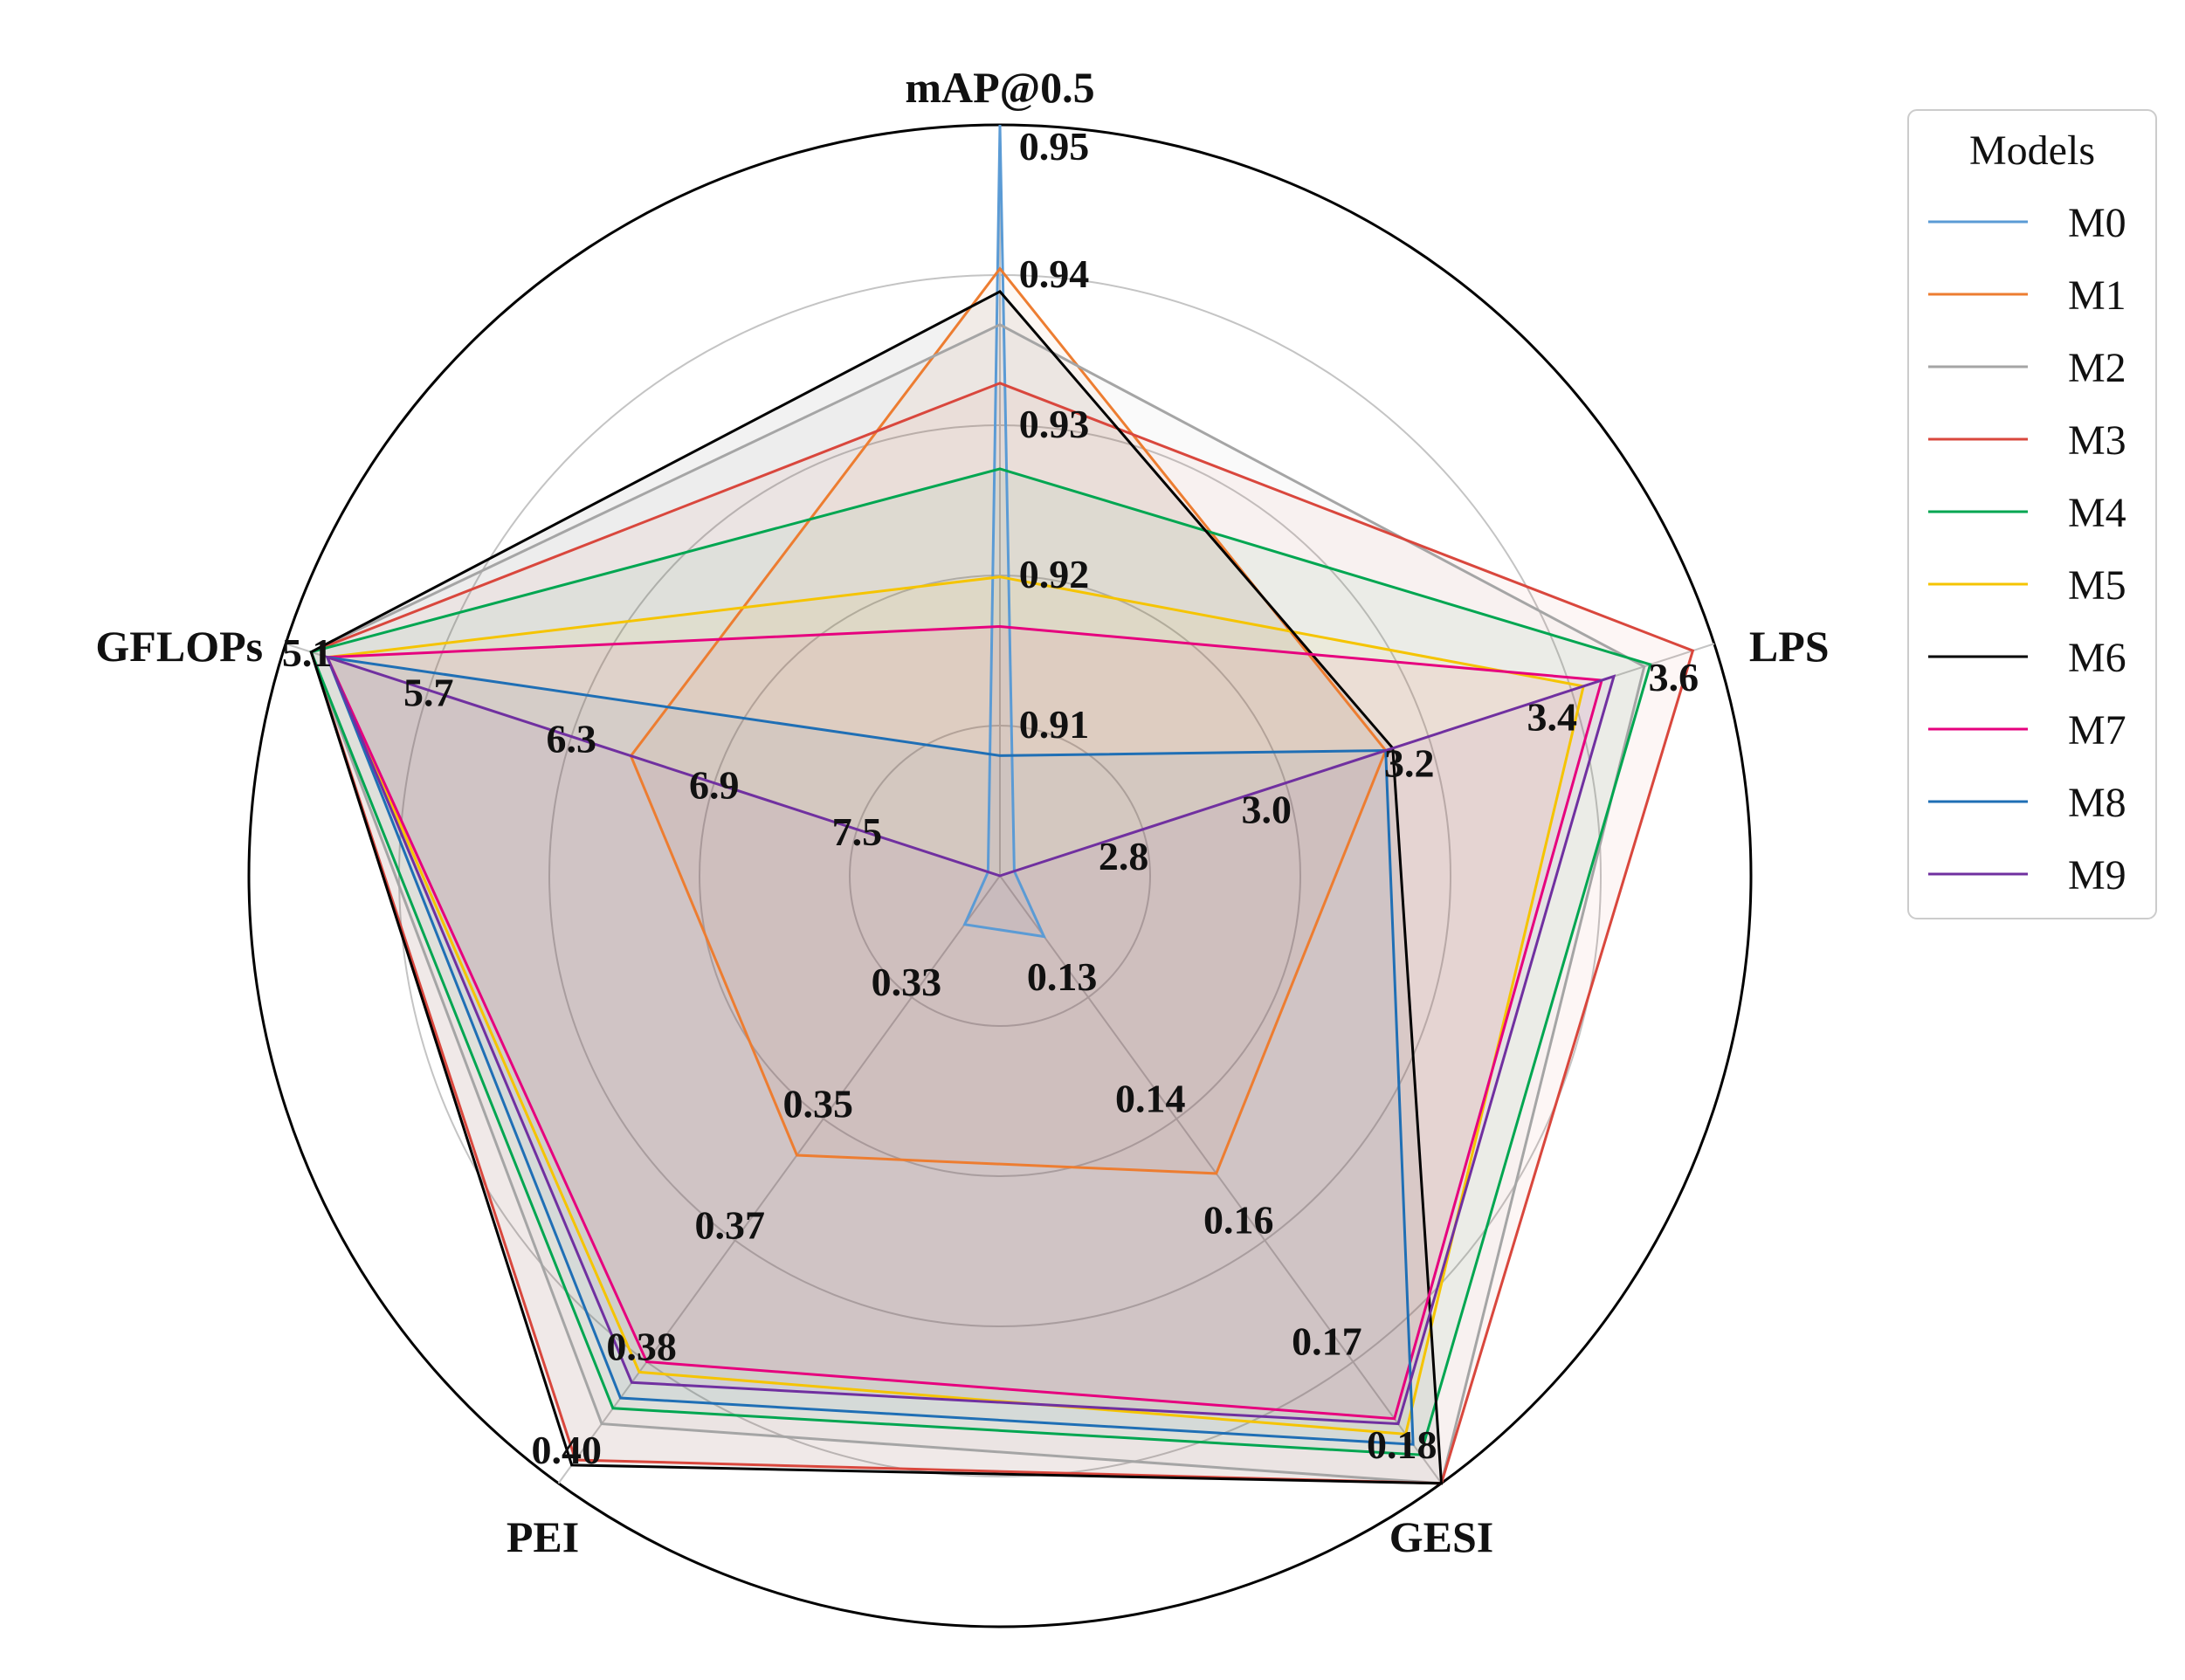  Describe the element at coordinates (1409, 763) in the screenshot. I see `tick-label: 3.2` at that location.